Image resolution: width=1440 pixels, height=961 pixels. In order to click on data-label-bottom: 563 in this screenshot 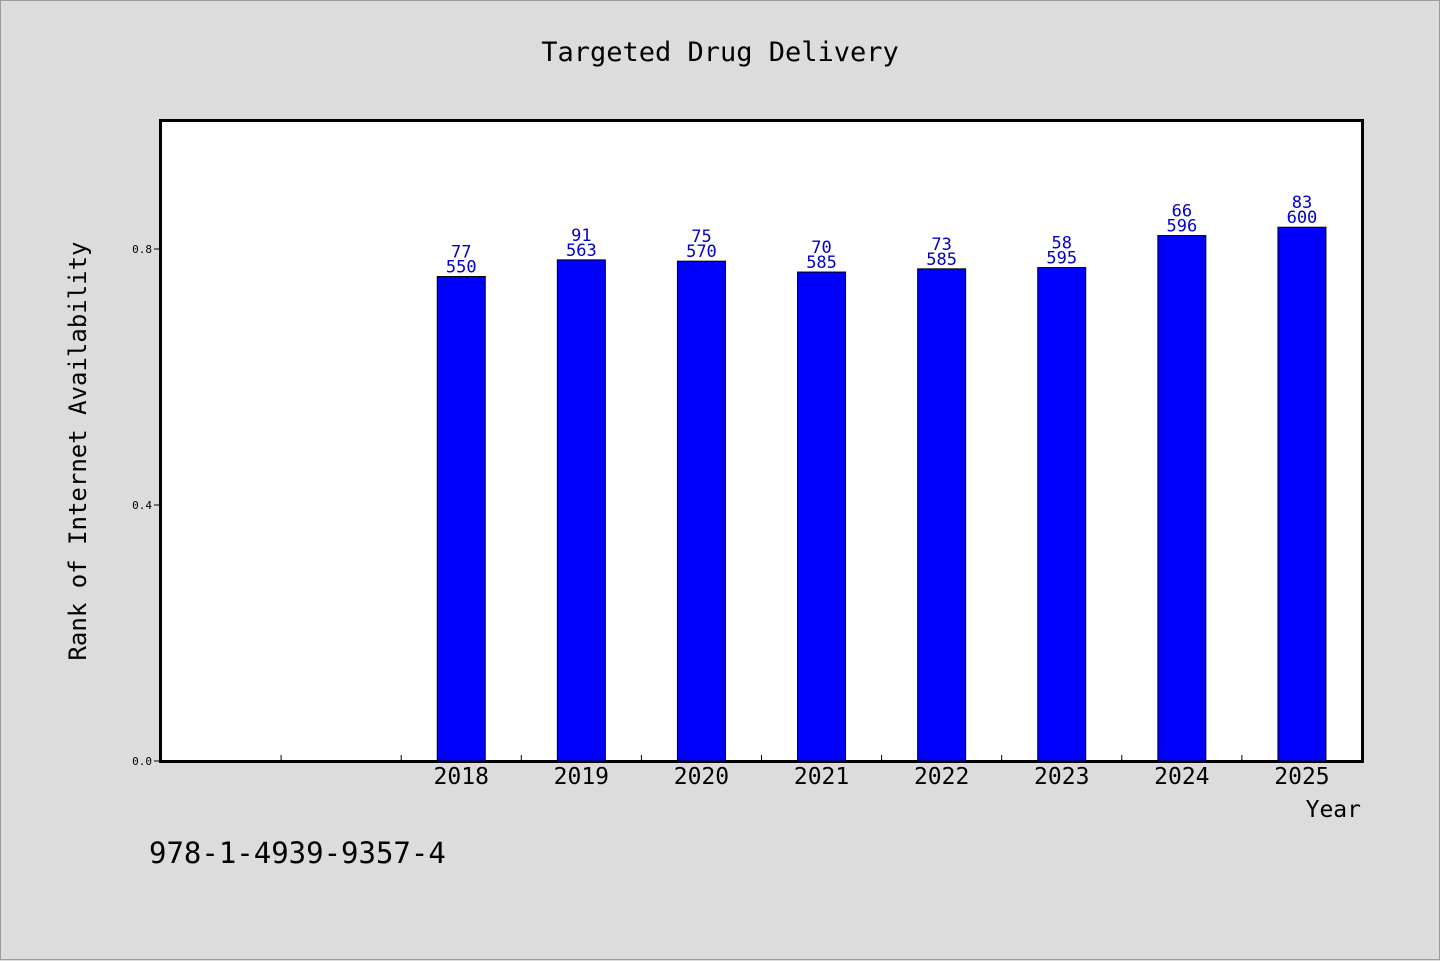, I will do `click(581, 251)`.